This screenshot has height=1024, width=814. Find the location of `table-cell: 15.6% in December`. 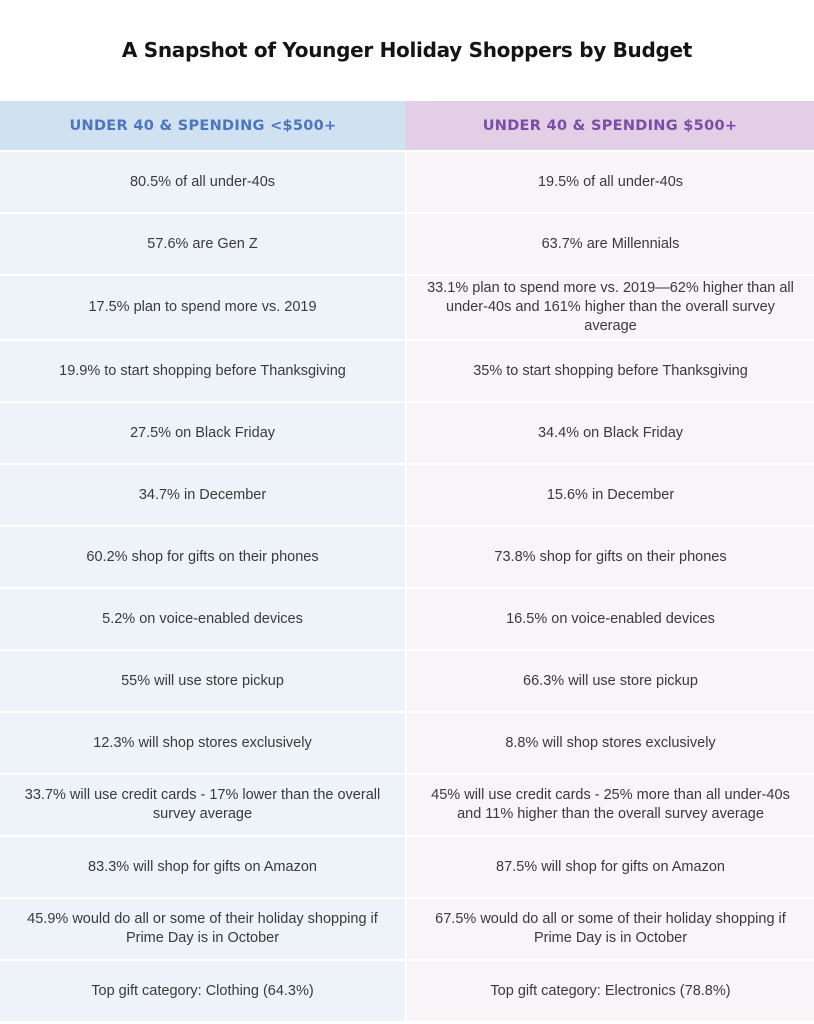

table-cell: 15.6% in December is located at coordinates (610, 494).